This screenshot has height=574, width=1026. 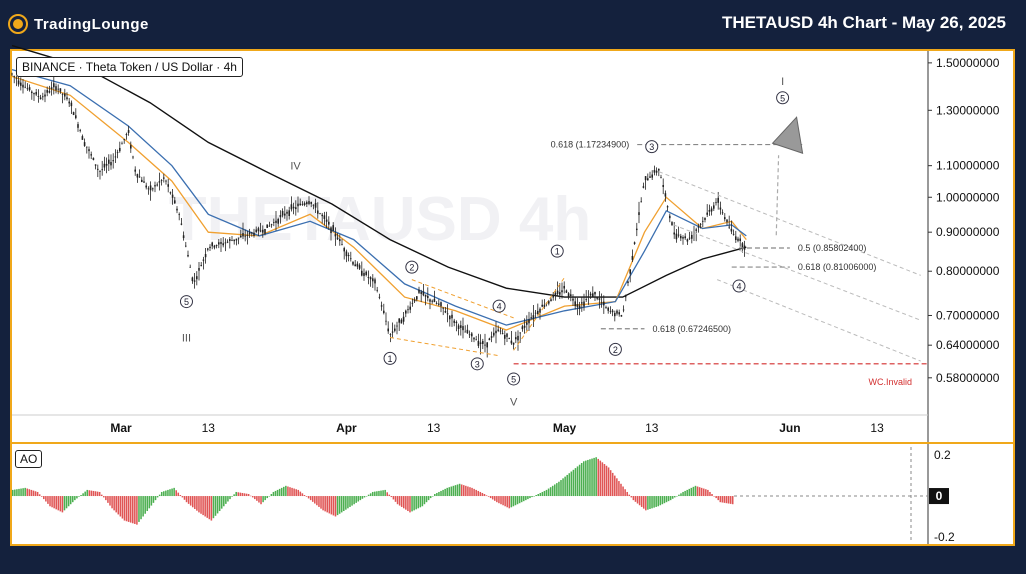 I want to click on wave-label-circle, so click(x=739, y=286).